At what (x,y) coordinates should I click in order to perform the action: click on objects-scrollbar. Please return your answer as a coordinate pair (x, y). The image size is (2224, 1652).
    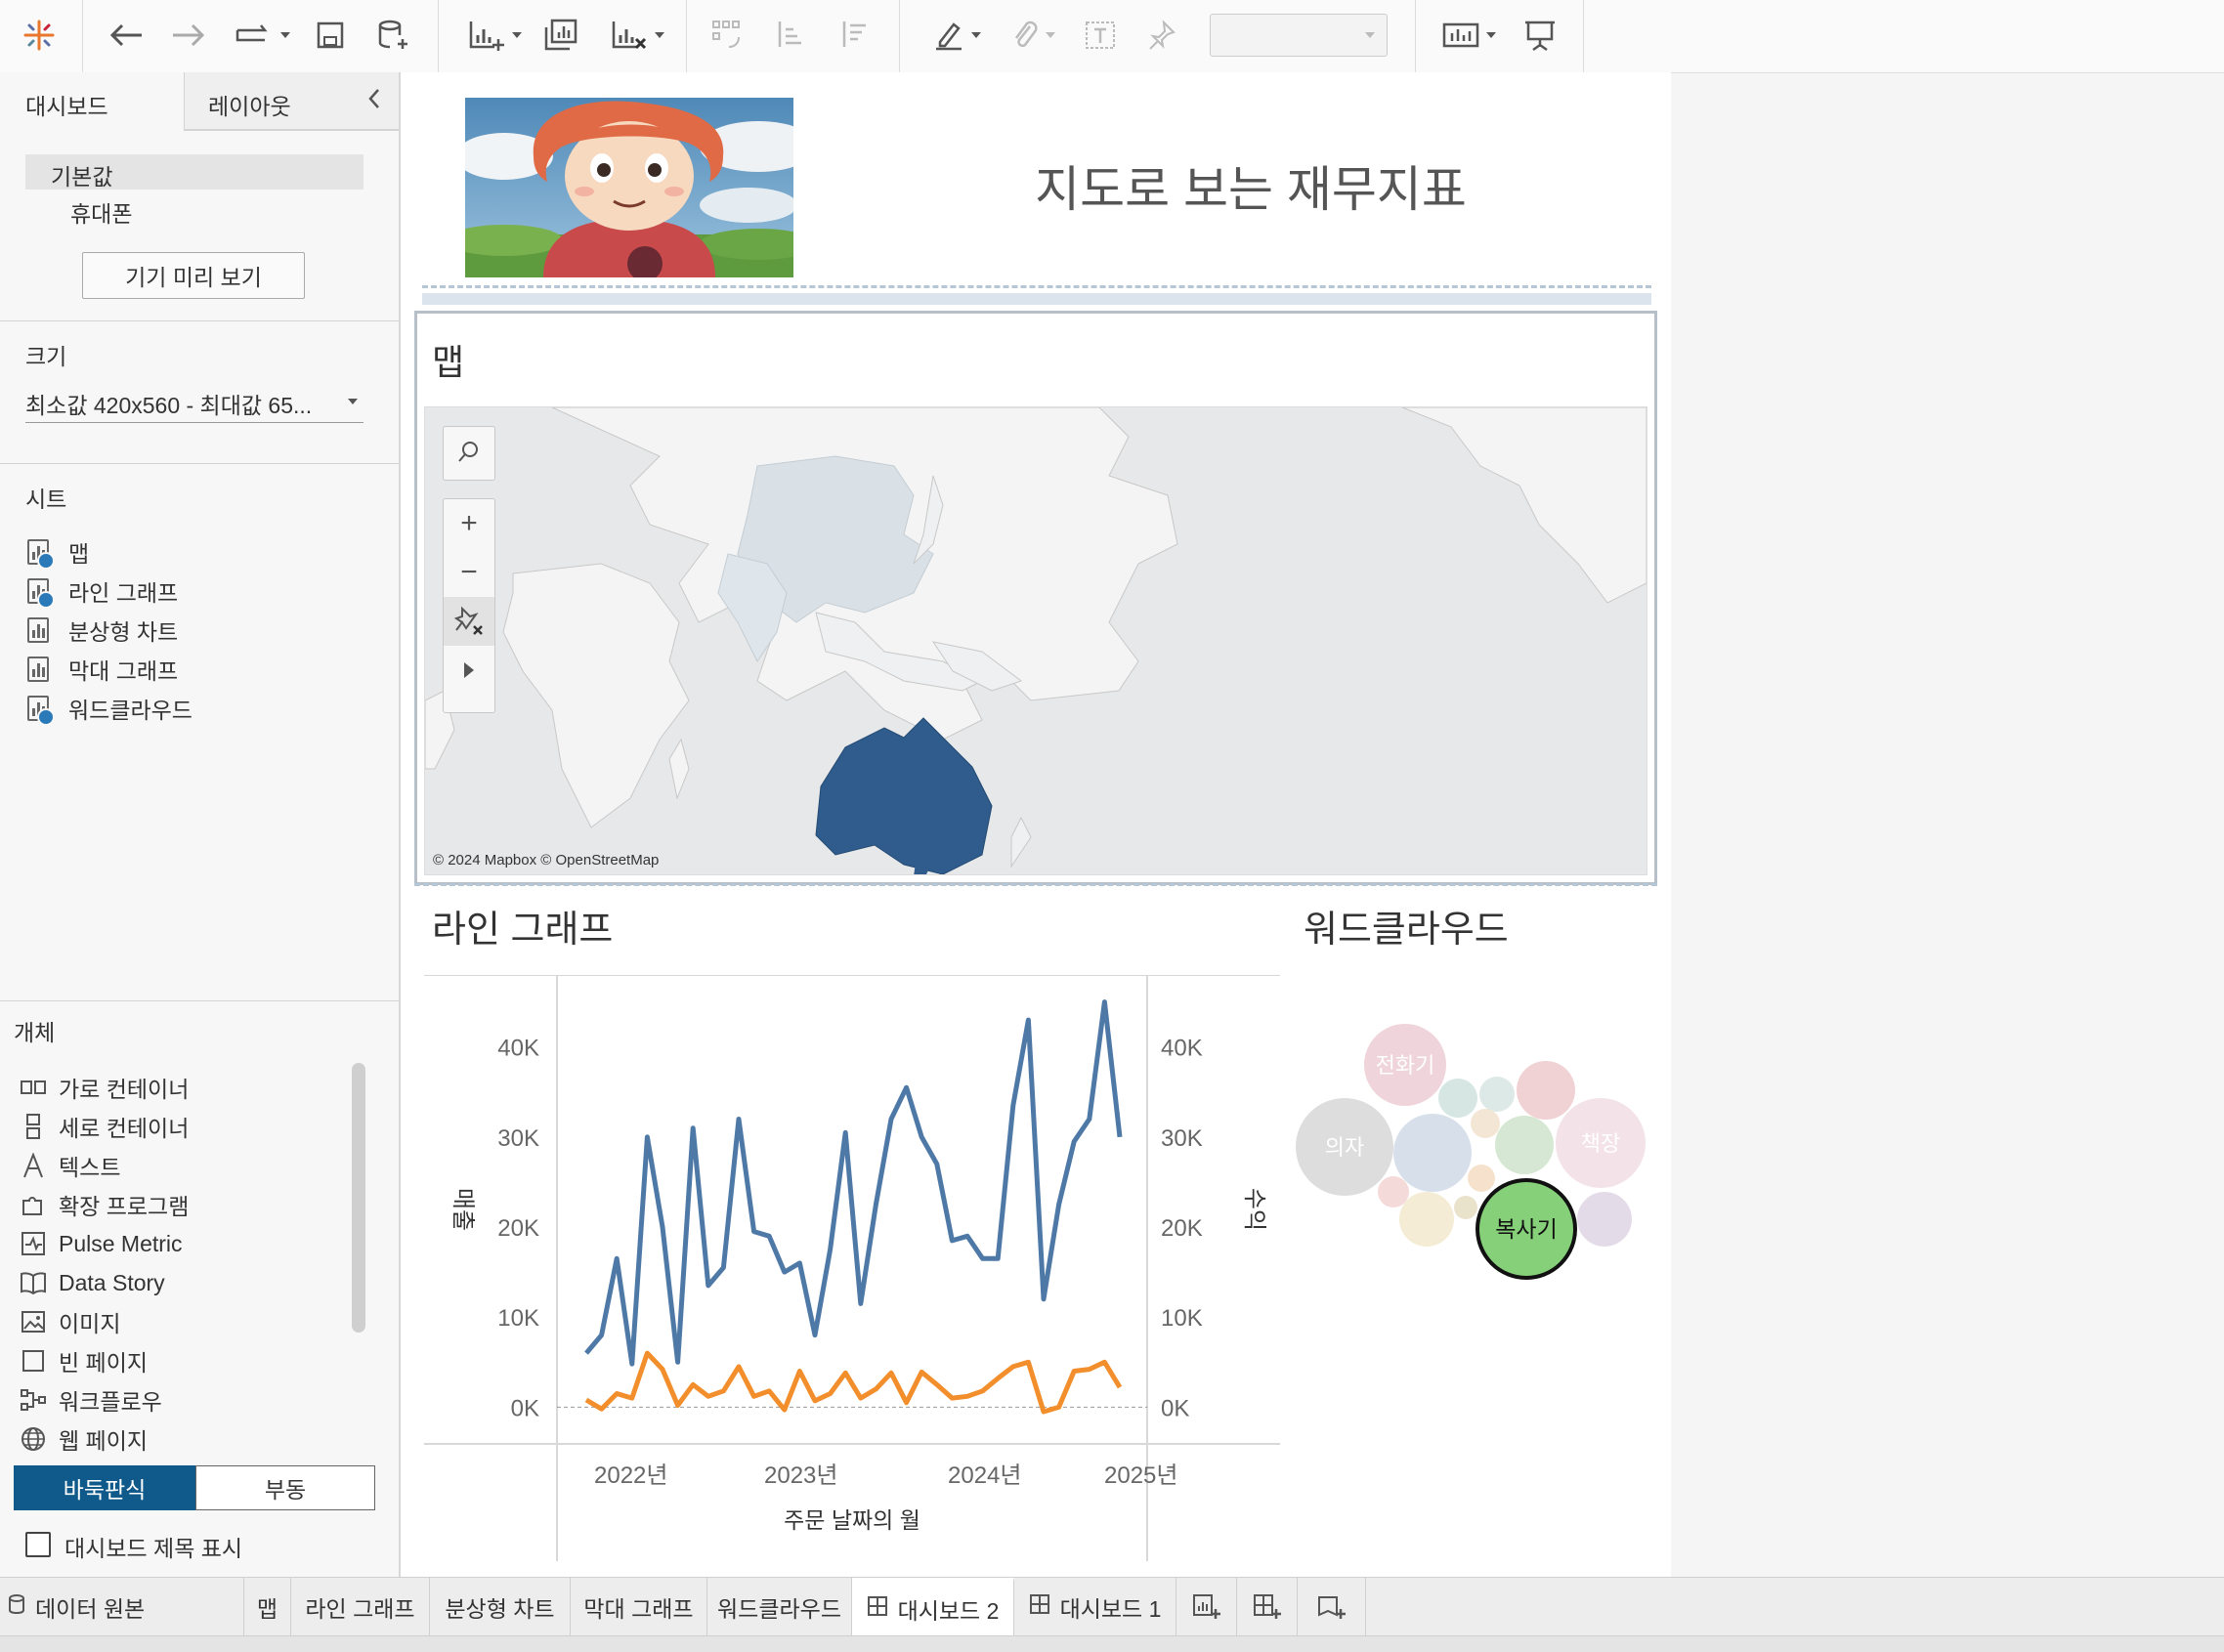
    Looking at the image, I should click on (359, 1198).